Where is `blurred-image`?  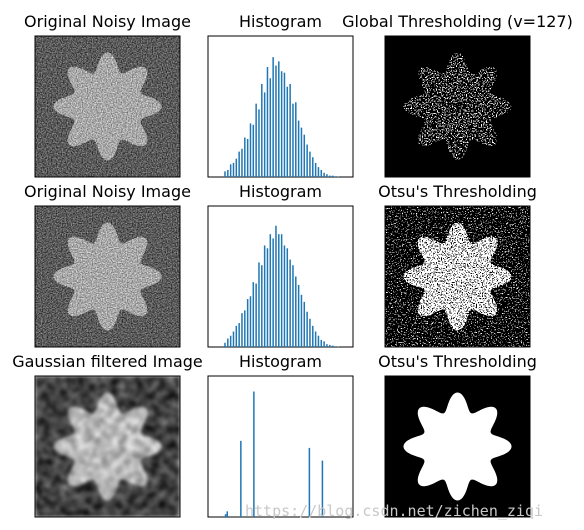 blurred-image is located at coordinates (107, 446).